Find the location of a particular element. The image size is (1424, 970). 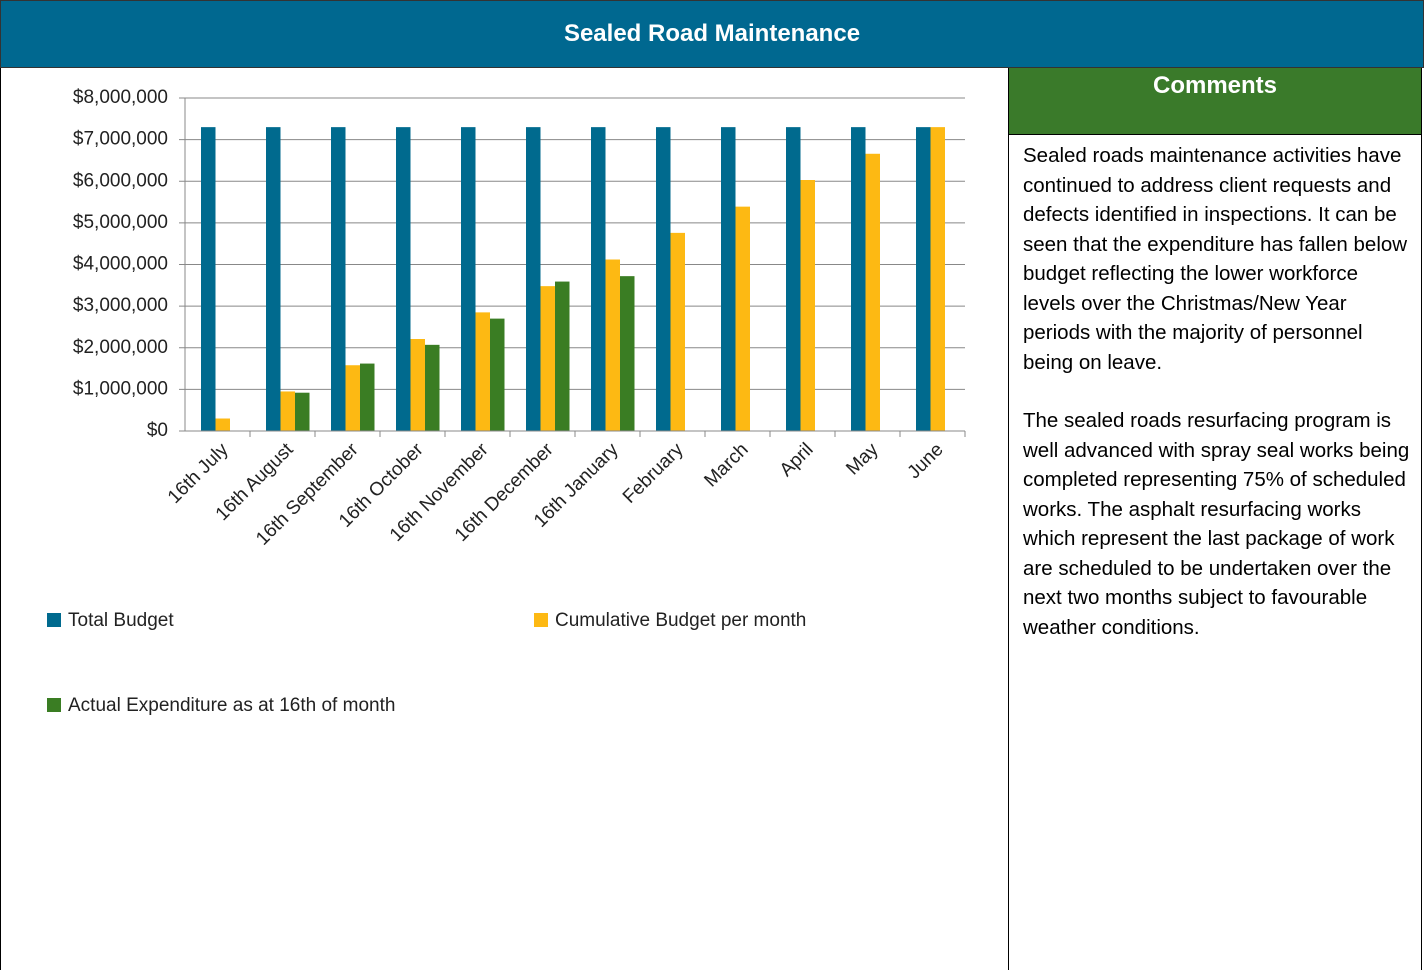

header: Sealed Road Maintenance is located at coordinates (712, 34).